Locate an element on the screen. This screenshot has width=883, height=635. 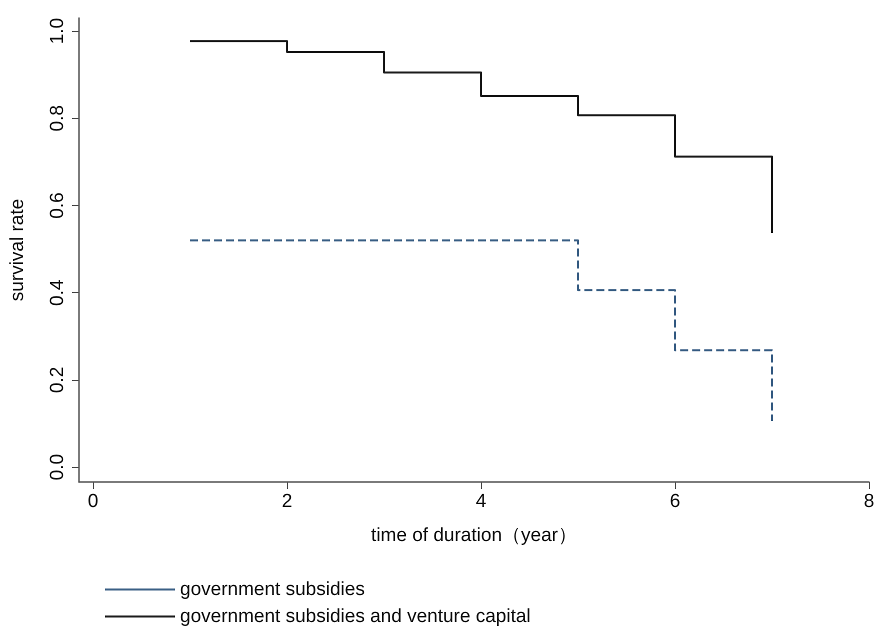
y-tick-label: 0.2 is located at coordinates (57, 380).